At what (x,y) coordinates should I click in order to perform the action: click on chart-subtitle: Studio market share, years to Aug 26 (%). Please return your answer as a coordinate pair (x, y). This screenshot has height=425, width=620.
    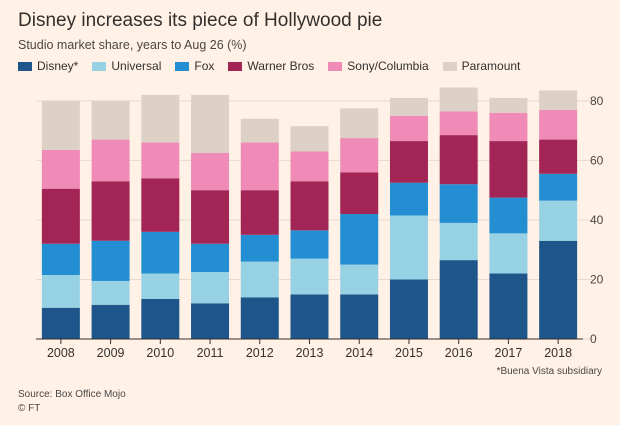
    Looking at the image, I should click on (132, 45).